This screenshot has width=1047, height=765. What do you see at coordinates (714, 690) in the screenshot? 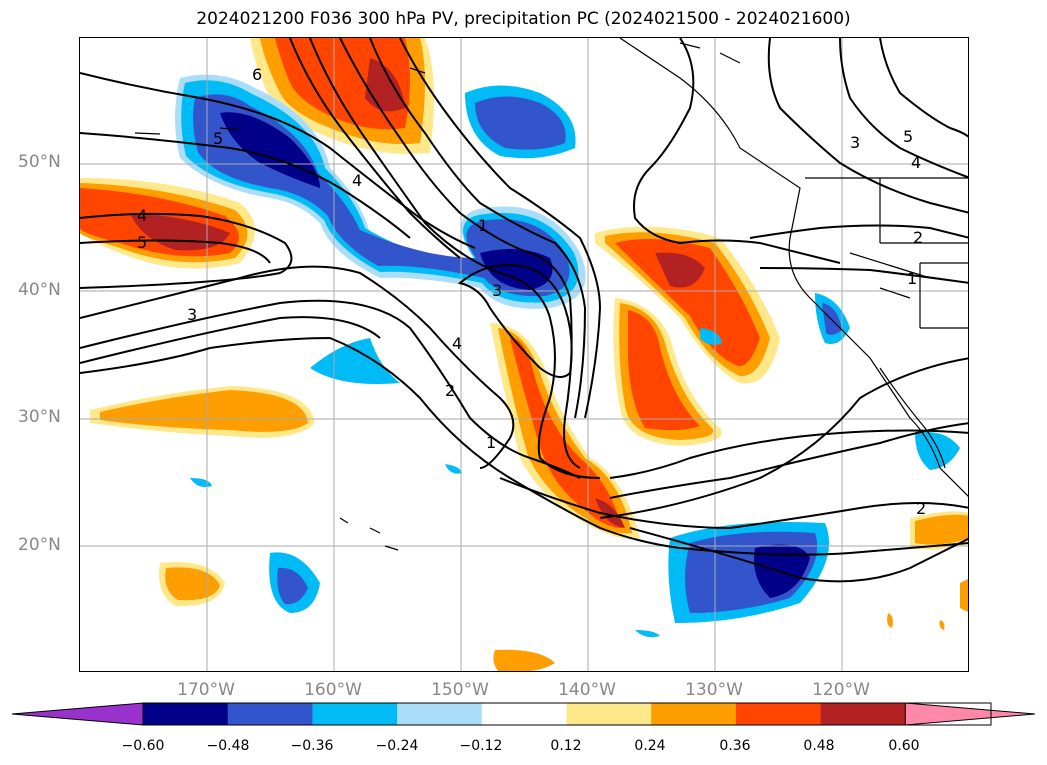
I see `lon-label: 130°W` at bounding box center [714, 690].